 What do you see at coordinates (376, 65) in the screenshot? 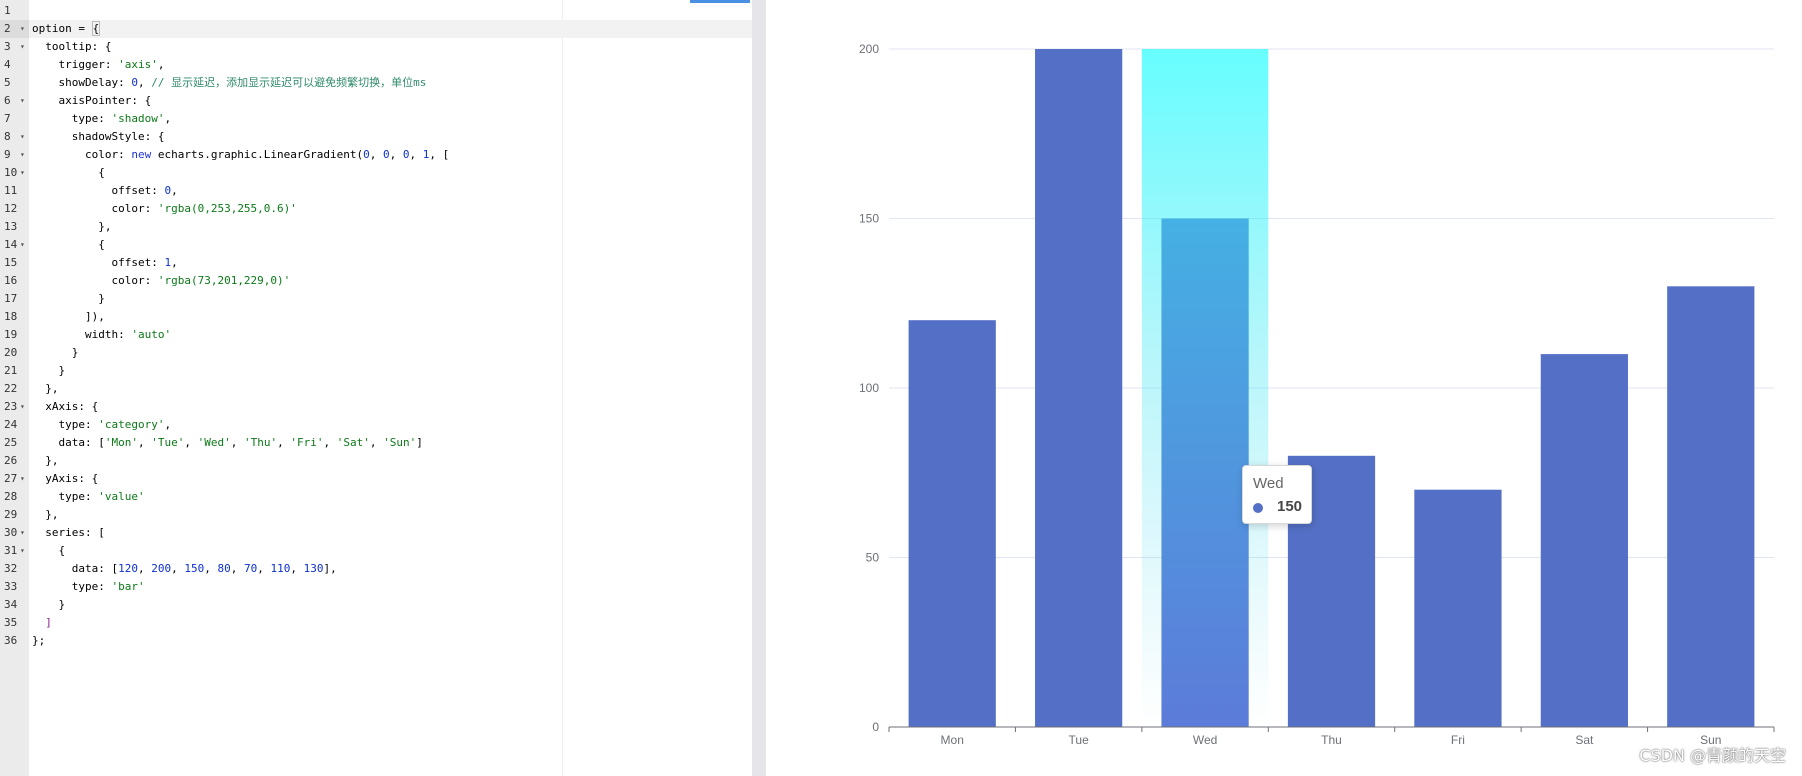
I see `code-line: 4 trigger: 'axis',` at bounding box center [376, 65].